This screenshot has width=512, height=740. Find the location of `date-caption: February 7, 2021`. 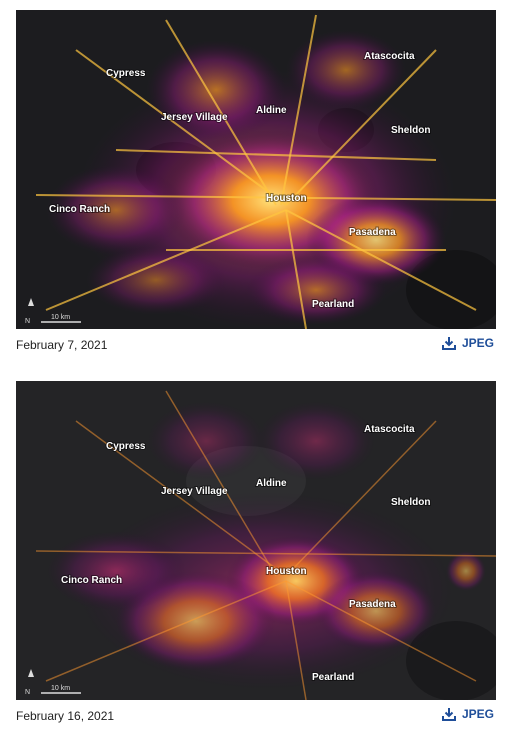

date-caption: February 7, 2021 is located at coordinates (62, 345).